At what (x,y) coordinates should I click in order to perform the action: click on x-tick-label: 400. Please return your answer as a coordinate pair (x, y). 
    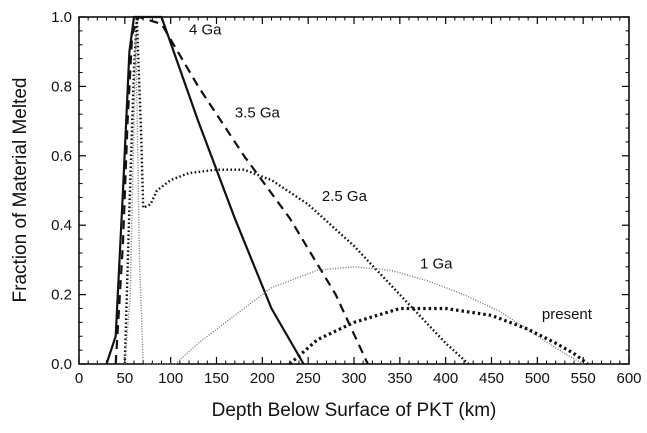
    Looking at the image, I should click on (445, 378).